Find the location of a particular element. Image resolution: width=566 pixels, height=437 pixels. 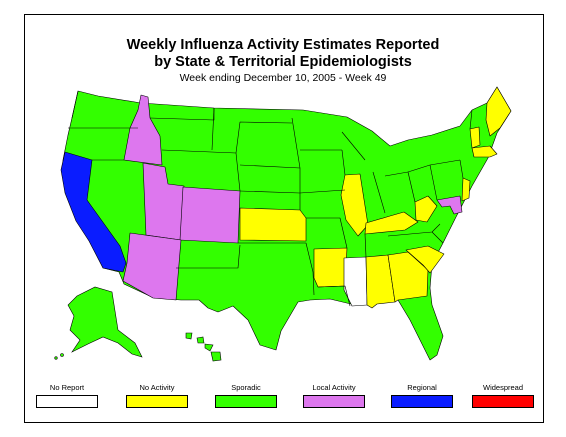

map-title-line-2: by State & Territorial Epidemiologists is located at coordinates (283, 62).